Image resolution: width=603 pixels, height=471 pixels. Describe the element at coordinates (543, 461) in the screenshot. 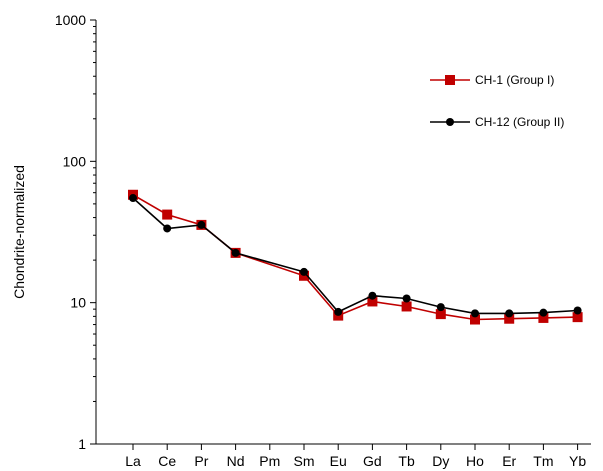

I see `x-tick-label: Tm` at that location.